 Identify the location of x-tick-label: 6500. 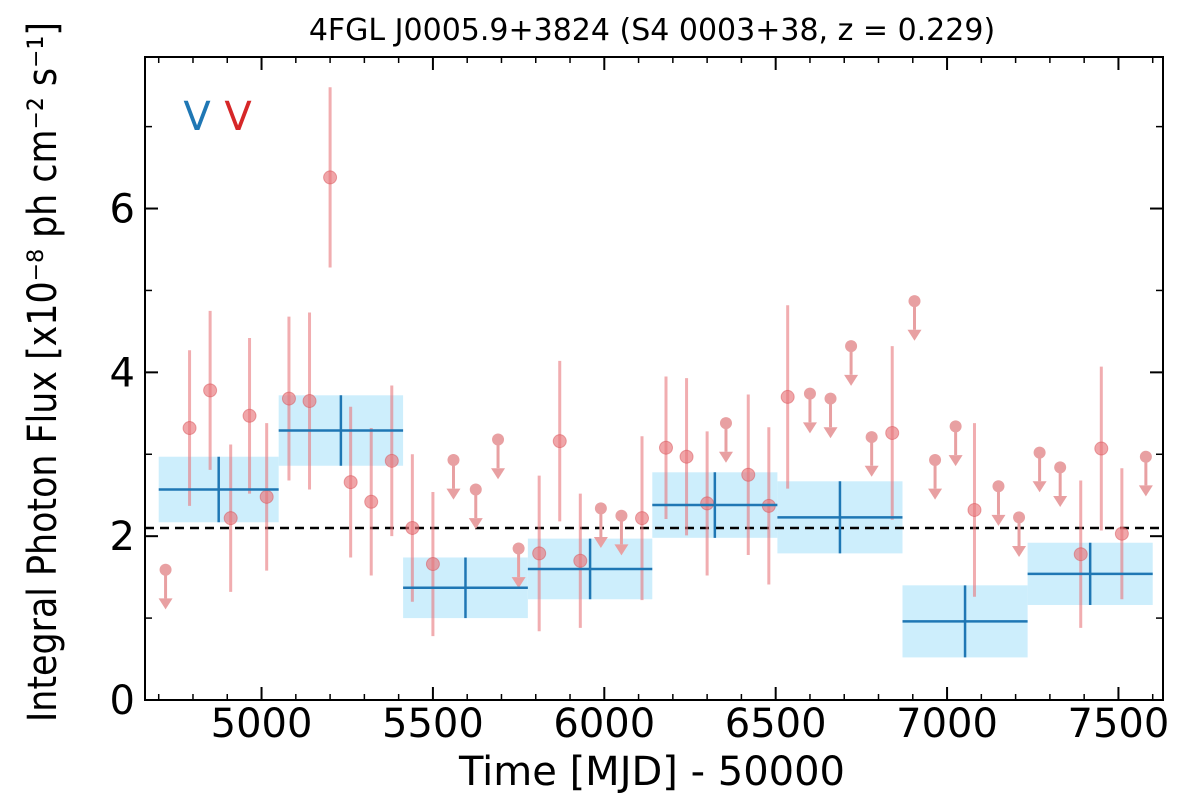
(776, 724).